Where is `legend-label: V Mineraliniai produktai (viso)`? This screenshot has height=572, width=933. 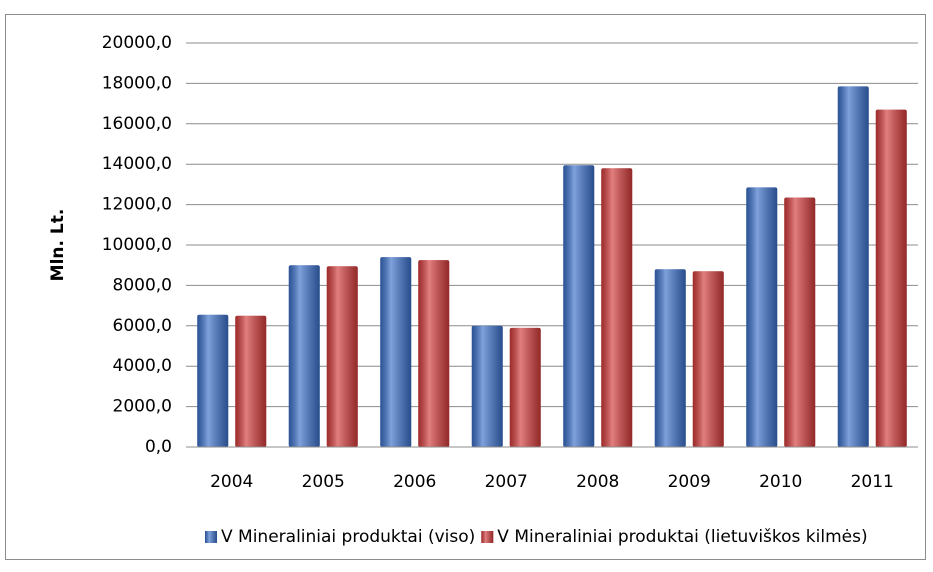 legend-label: V Mineraliniai produktai (viso) is located at coordinates (348, 537).